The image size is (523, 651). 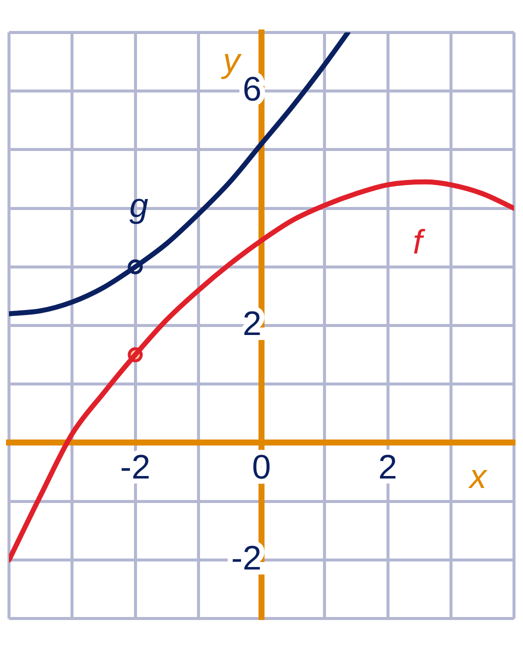 I want to click on x-tick-label: 2, so click(x=388, y=467).